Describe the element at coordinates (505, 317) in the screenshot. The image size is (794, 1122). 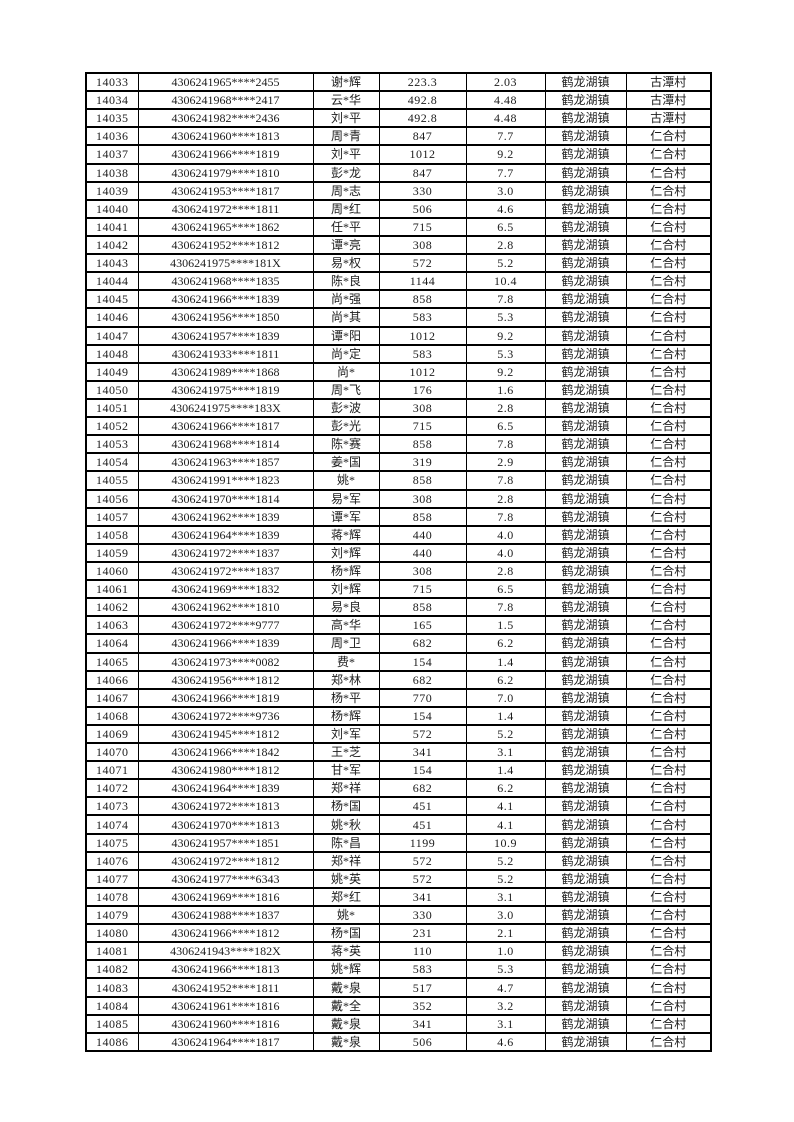
I see `cell-quantity: 5.3` at that location.